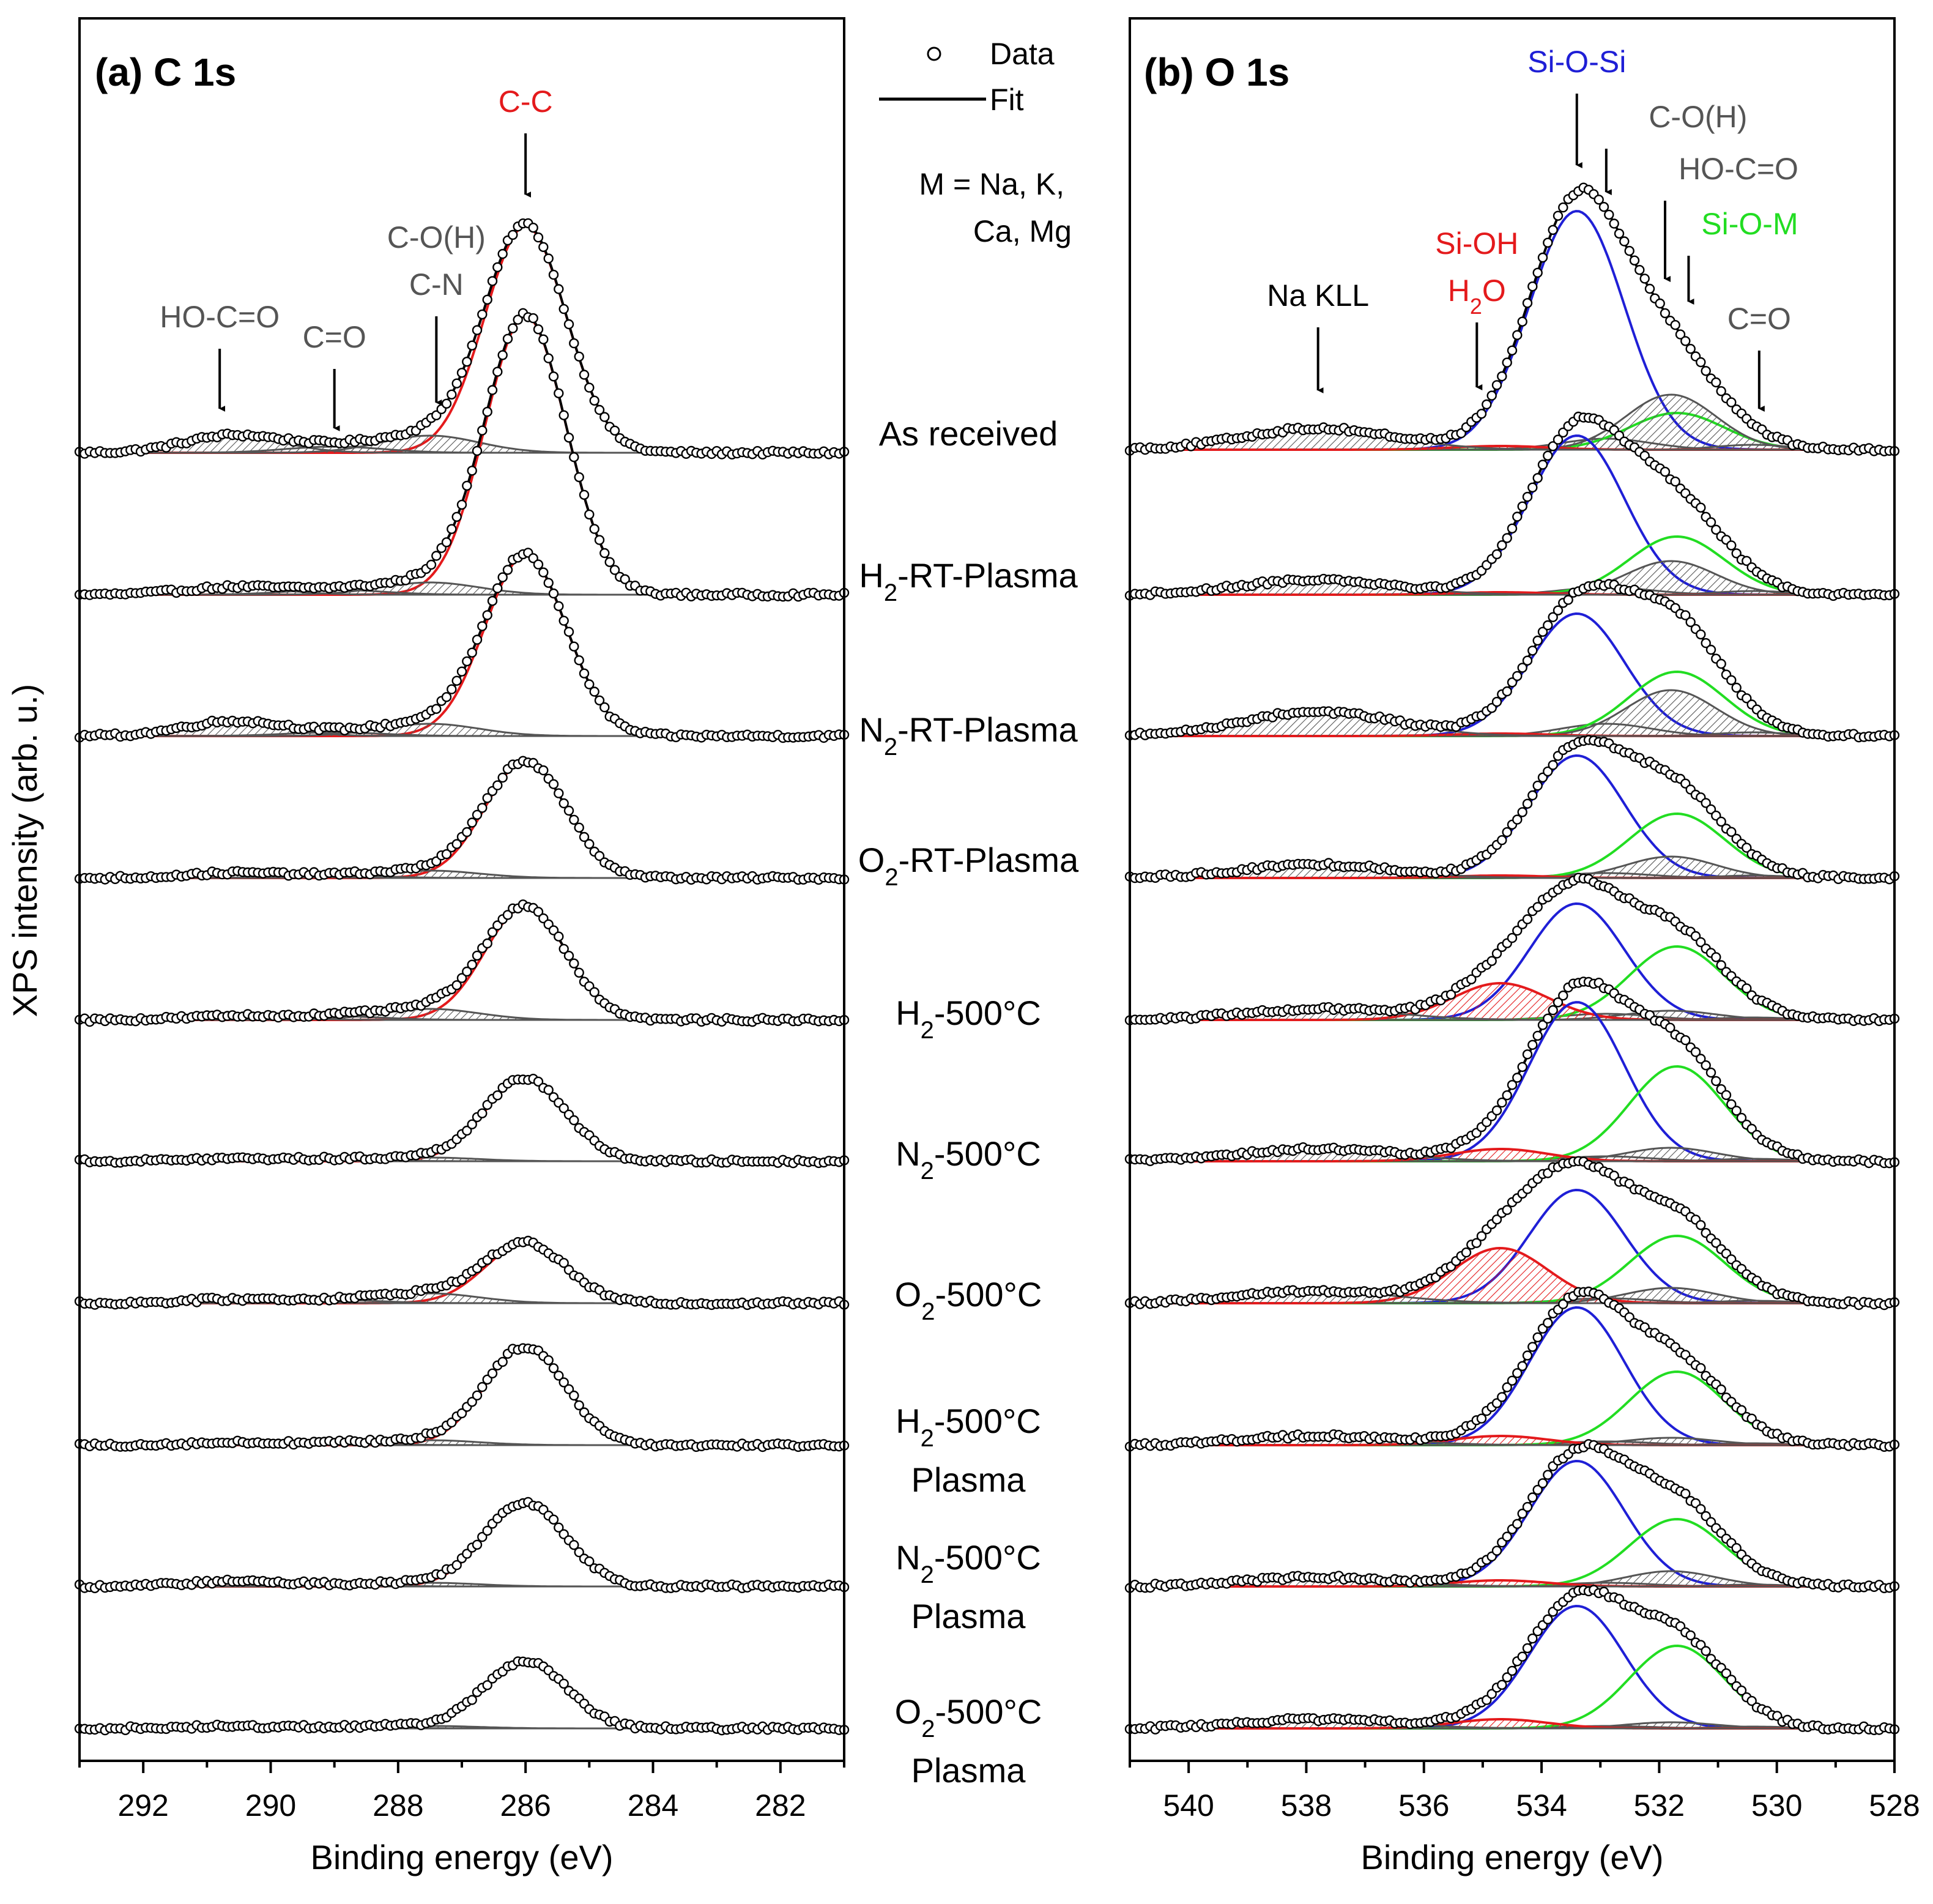 Image resolution: width=1933 pixels, height=1904 pixels. I want to click on x-tick-label: 532, so click(1659, 1806).